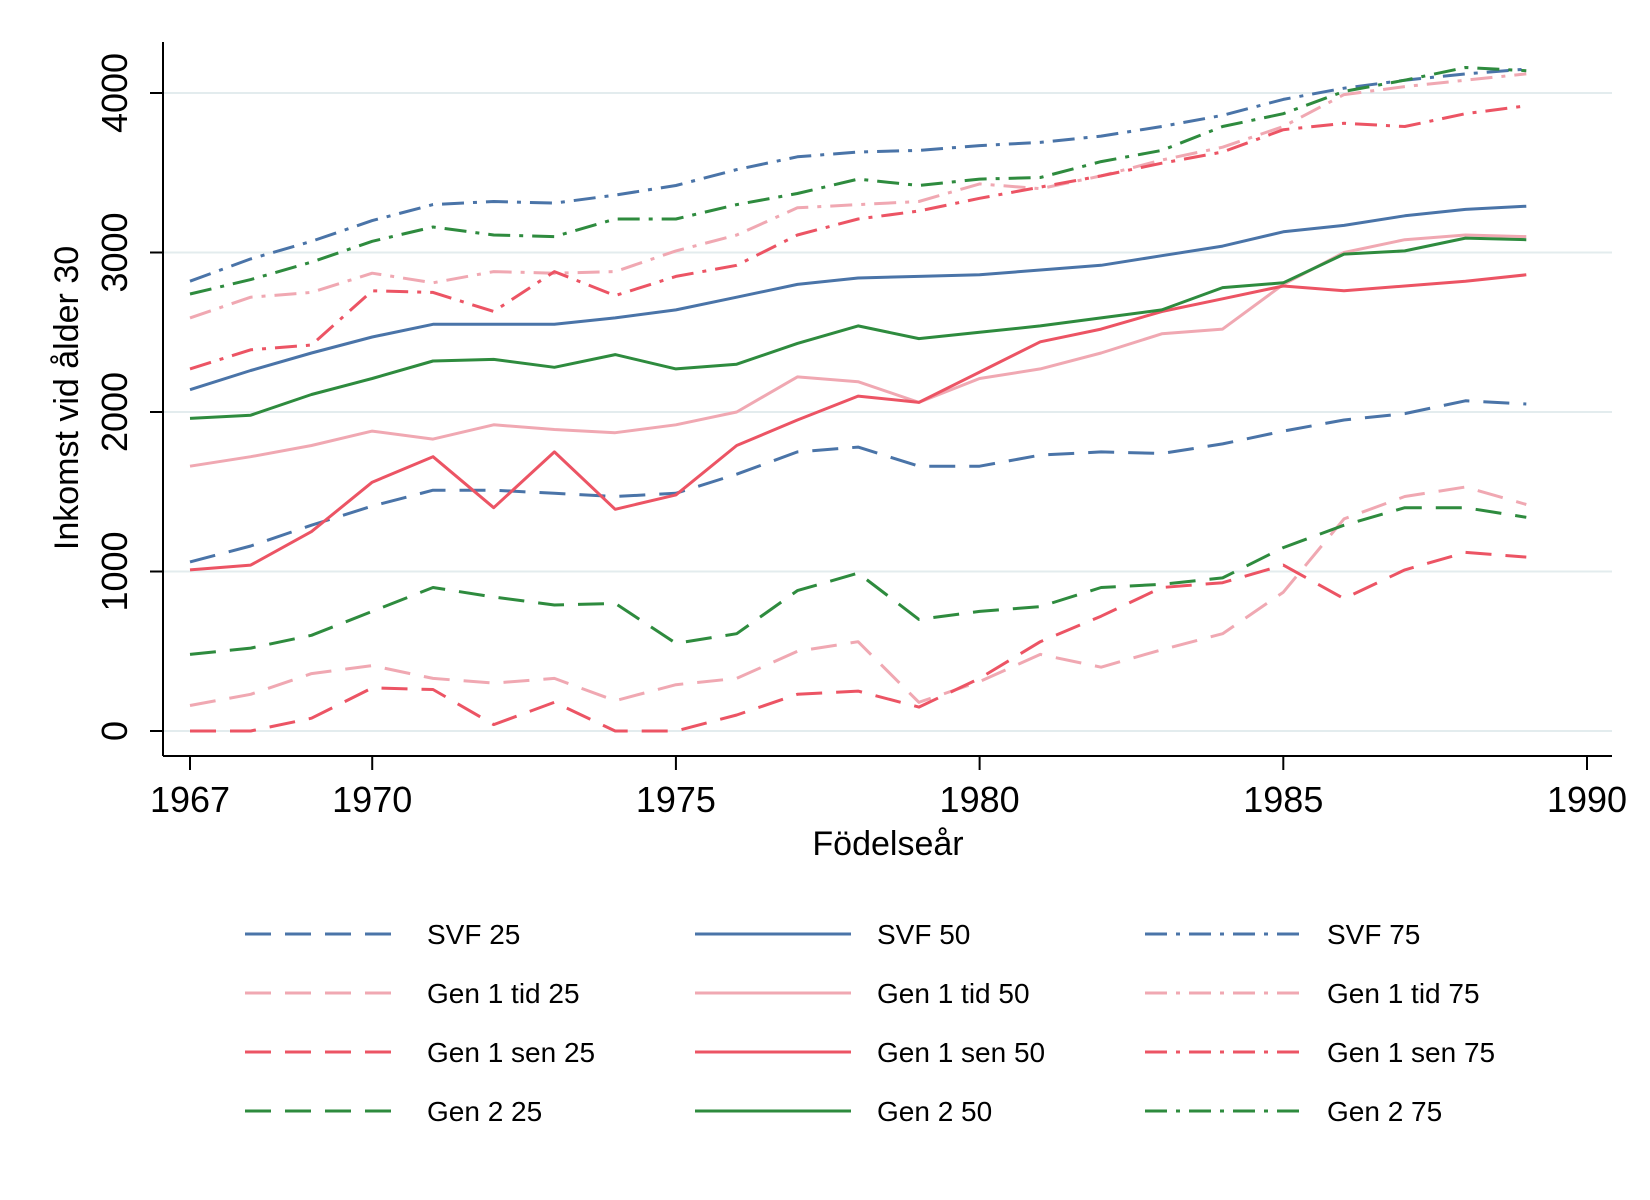  Describe the element at coordinates (114, 412) in the screenshot. I see `y-tick-label: 2000` at that location.